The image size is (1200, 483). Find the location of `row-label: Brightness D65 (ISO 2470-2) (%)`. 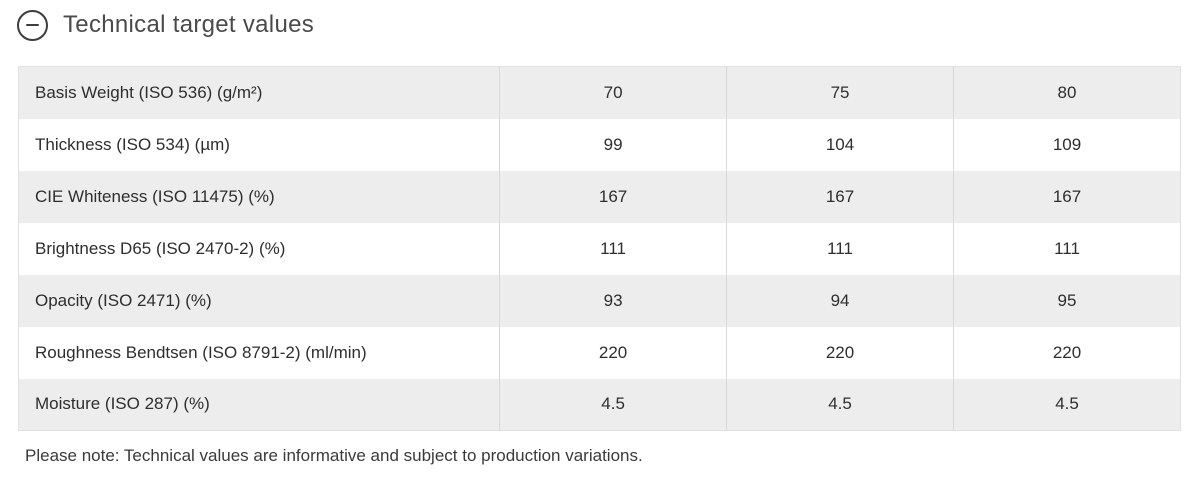

row-label: Brightness D65 (ISO 2470-2) (%) is located at coordinates (160, 248).